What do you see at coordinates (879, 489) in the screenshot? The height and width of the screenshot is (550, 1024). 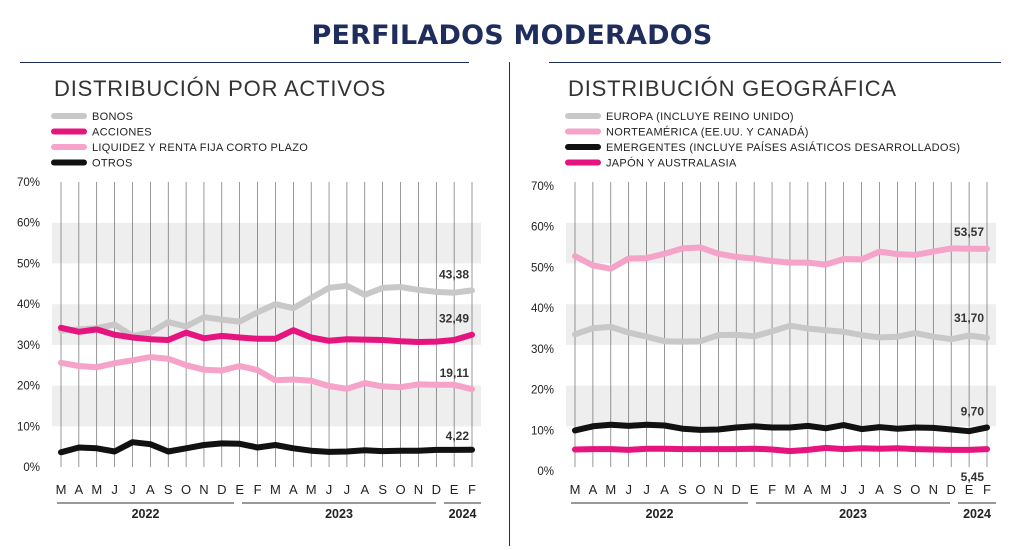 I see `x-tick-label-geografica-17: A` at bounding box center [879, 489].